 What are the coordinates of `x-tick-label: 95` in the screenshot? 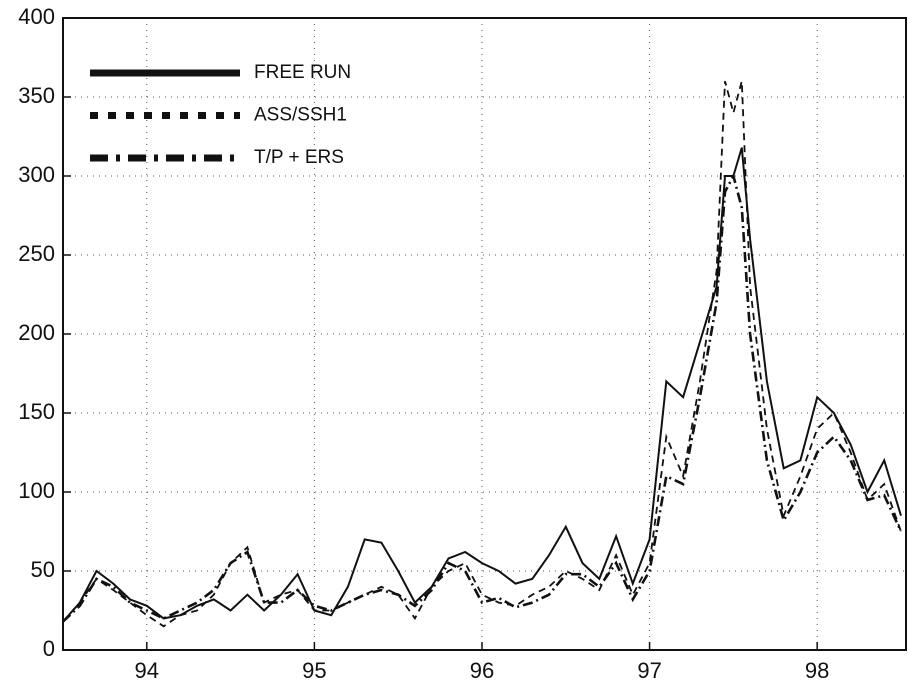 It's located at (314, 670).